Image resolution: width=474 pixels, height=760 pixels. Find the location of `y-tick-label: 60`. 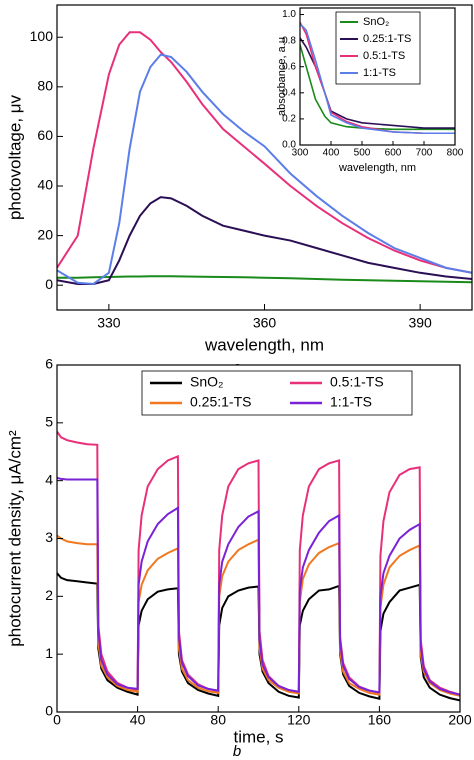

y-tick-label: 60 is located at coordinates (45, 135).